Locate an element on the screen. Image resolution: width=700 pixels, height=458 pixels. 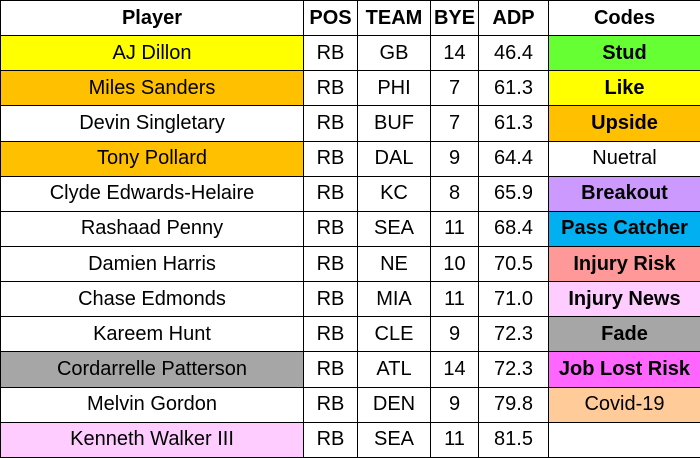
column-header: Player is located at coordinates (152, 18).